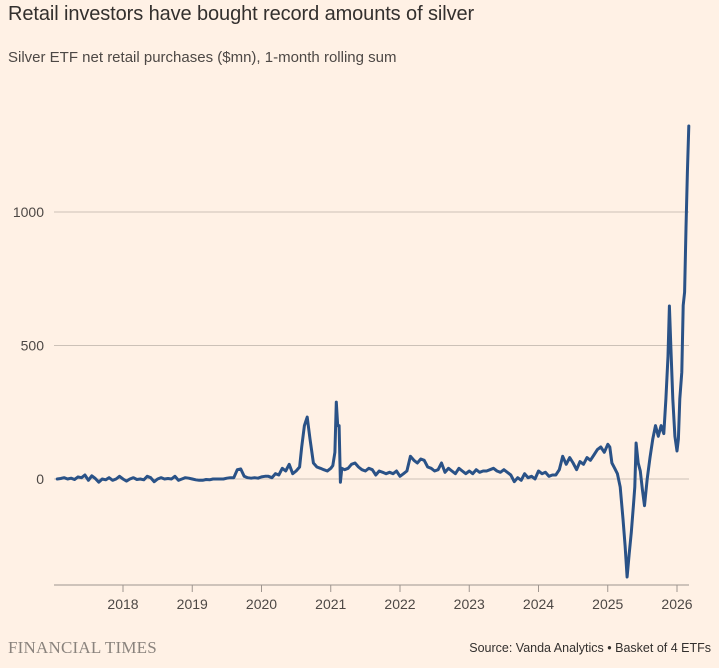 This screenshot has height=668, width=719. I want to click on y-tick-label: 1000, so click(28, 212).